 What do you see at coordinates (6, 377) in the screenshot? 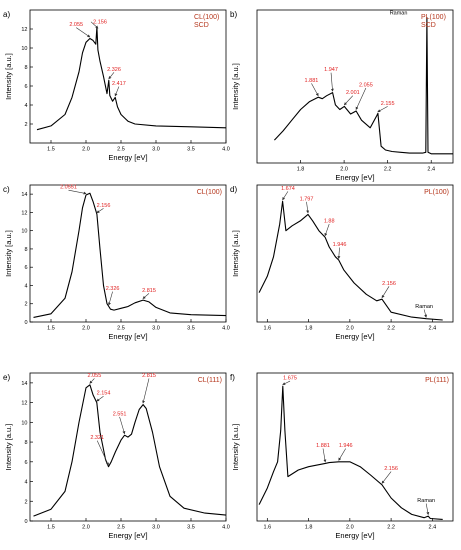
I see `panel-label-e: e)` at bounding box center [6, 377].